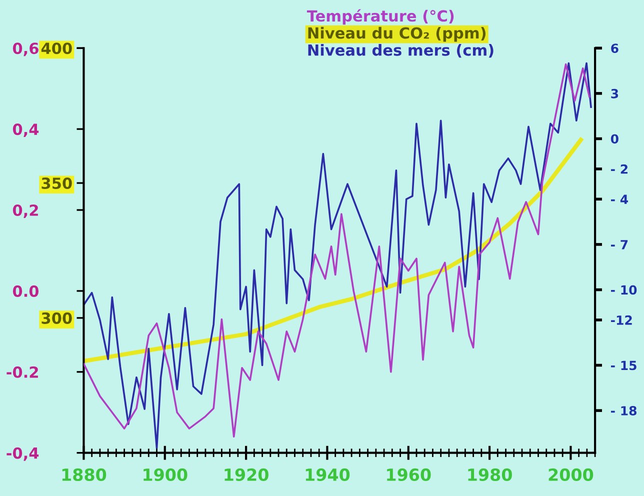 The width and height of the screenshot is (644, 496). What do you see at coordinates (621, 320) in the screenshot?
I see `y2-tick-label: -12` at bounding box center [621, 320].